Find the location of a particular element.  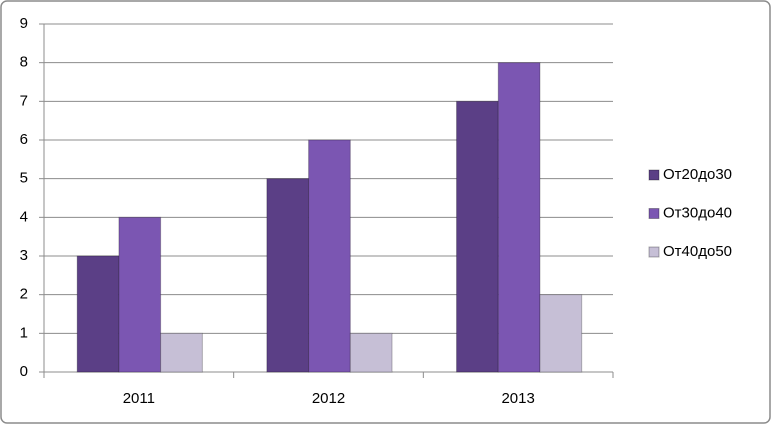

y-tick-label: 7 is located at coordinates (24, 100).